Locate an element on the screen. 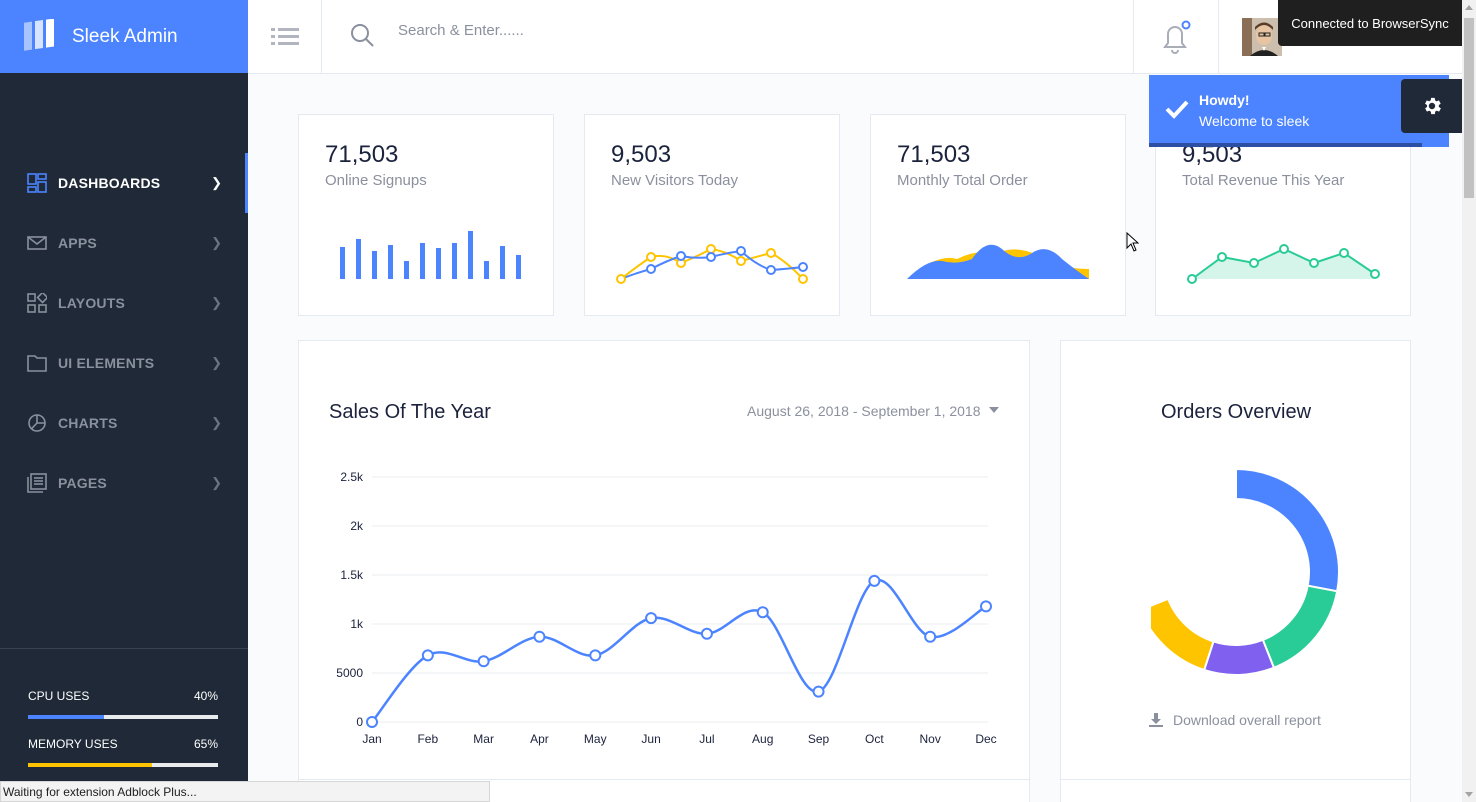  layouts-icon is located at coordinates (37, 303).